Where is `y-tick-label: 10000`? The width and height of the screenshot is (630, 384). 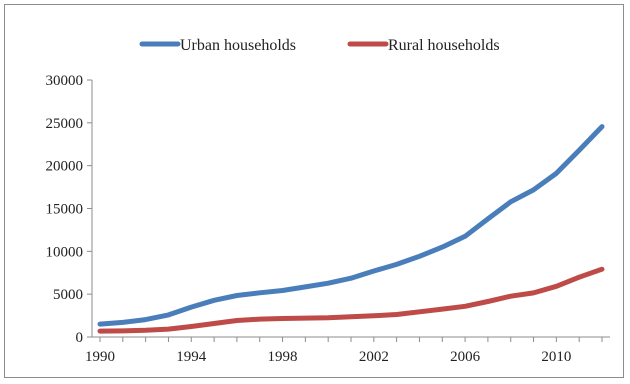 y-tick-label: 10000 is located at coordinates (65, 252).